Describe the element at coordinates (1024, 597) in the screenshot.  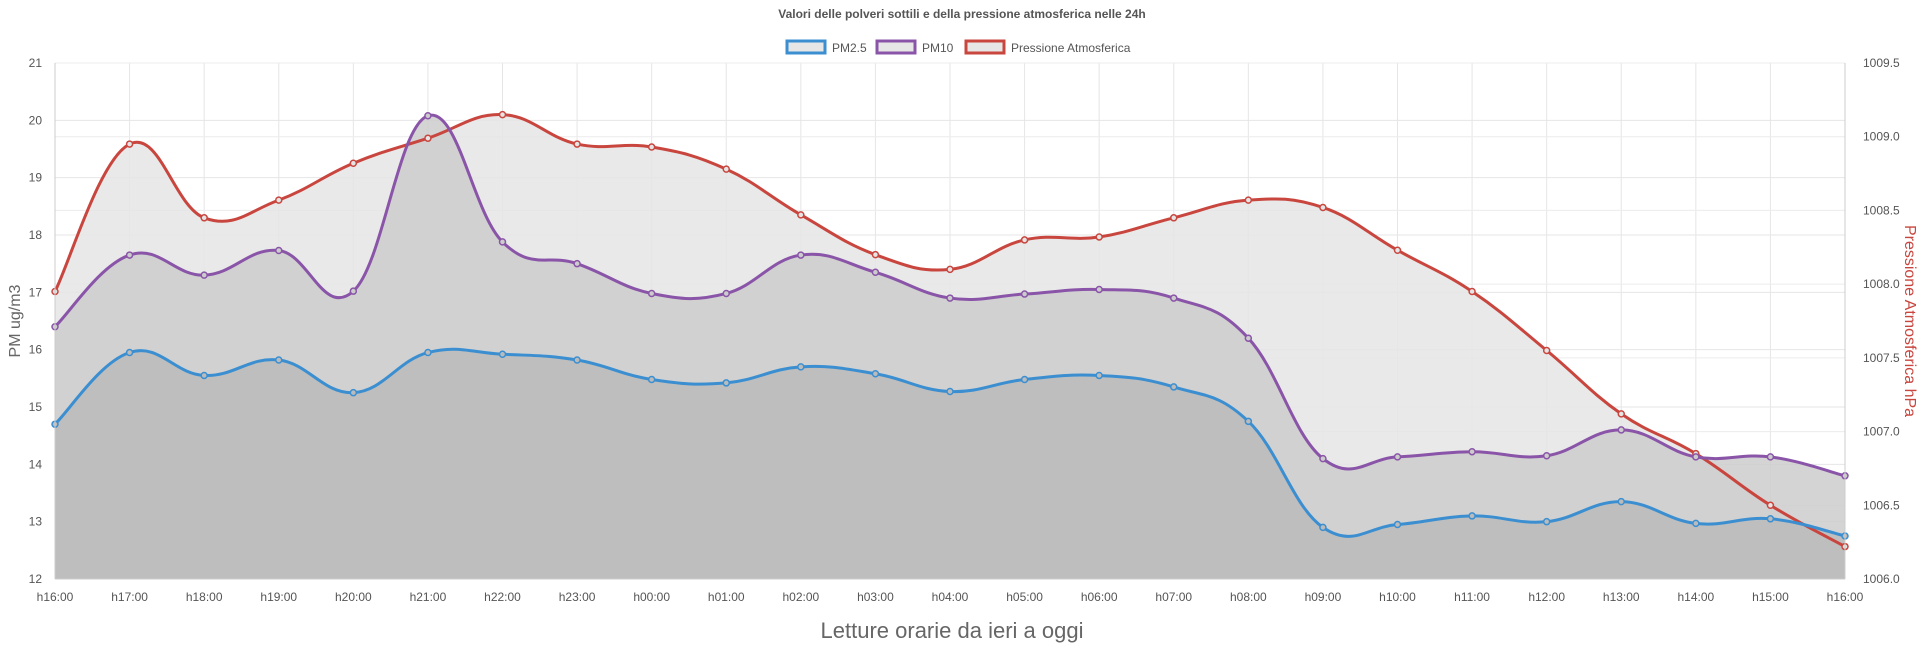
I see `x-tick-label: h05:00` at that location.